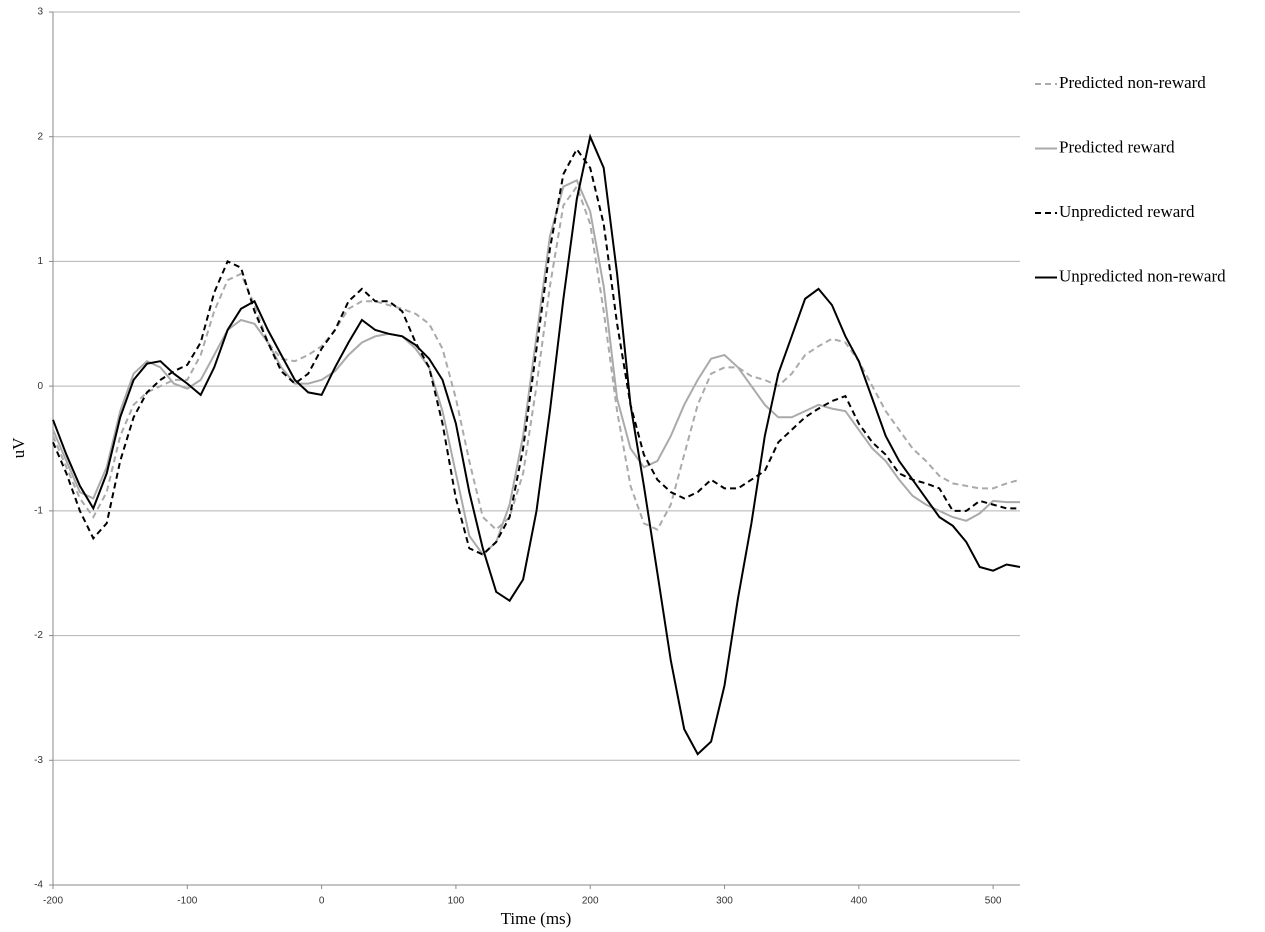 This screenshot has width=1265, height=932. Describe the element at coordinates (724, 901) in the screenshot. I see `x-tick-label: 300` at that location.